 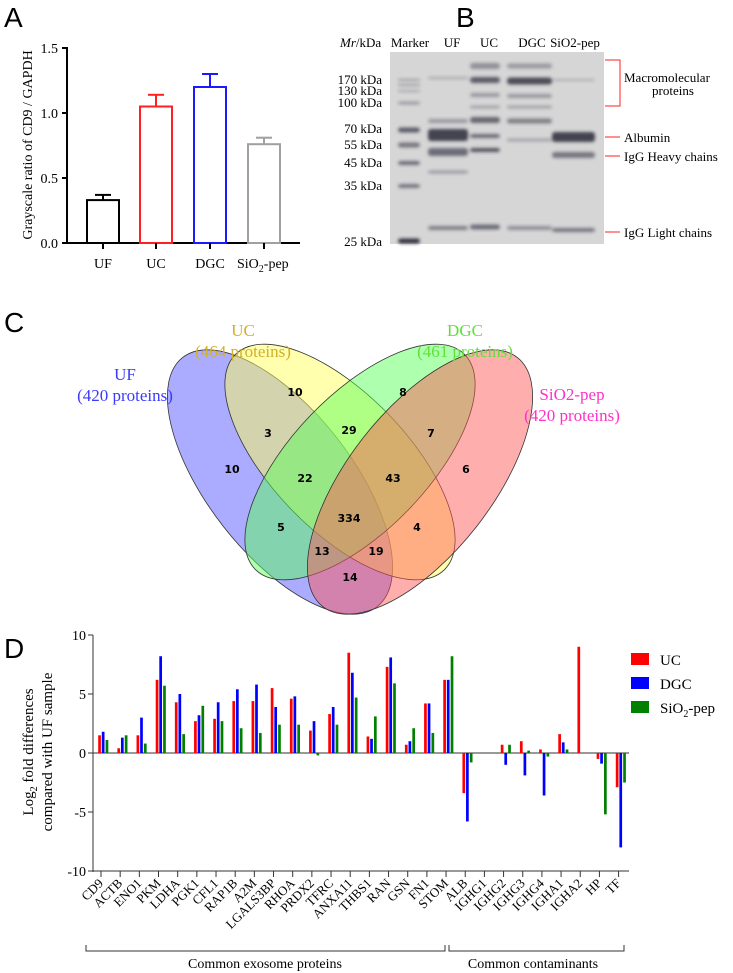 What do you see at coordinates (563, 747) in the screenshot?
I see `bar-dgc-igha1` at bounding box center [563, 747].